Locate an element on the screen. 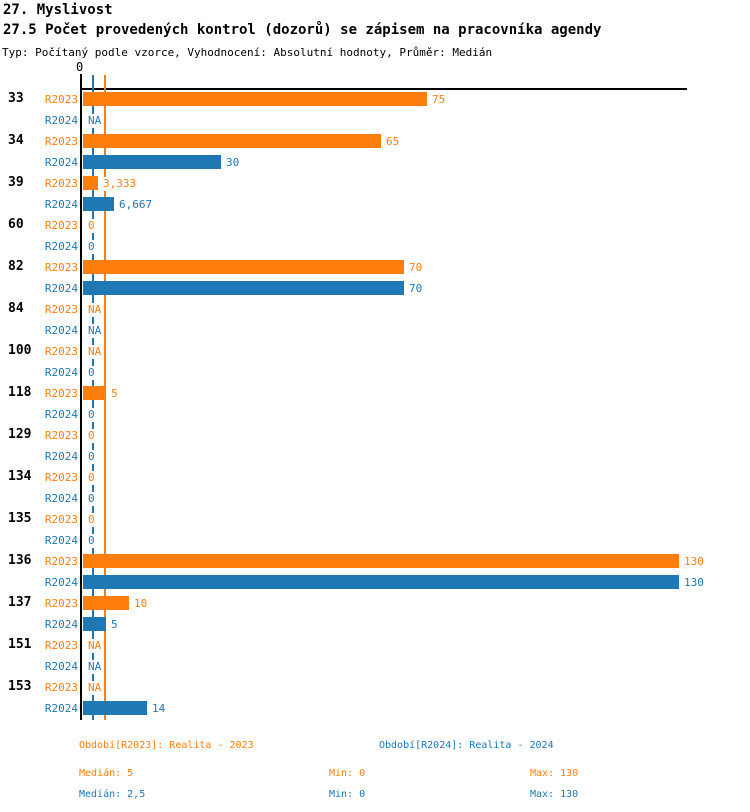 This screenshot has width=750, height=812. y-axis-line is located at coordinates (81, 397).